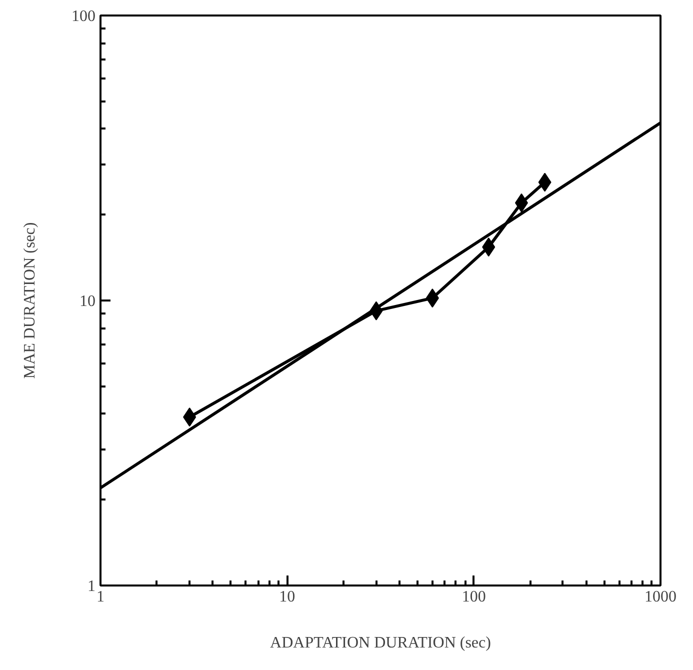 Image resolution: width=693 pixels, height=670 pixels. Describe the element at coordinates (660, 597) in the screenshot. I see `x-tick-label: 1000` at that location.